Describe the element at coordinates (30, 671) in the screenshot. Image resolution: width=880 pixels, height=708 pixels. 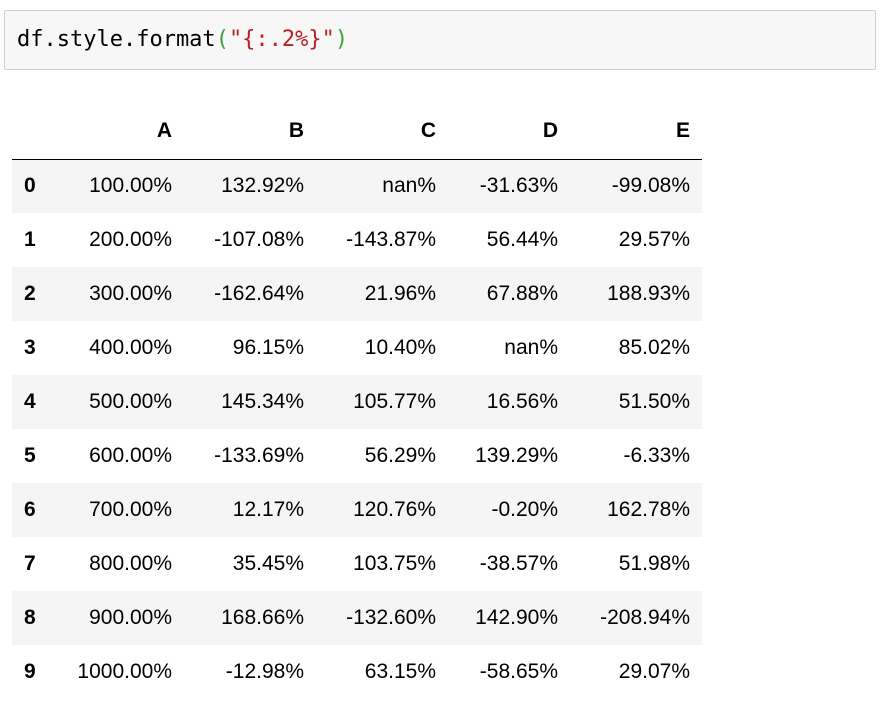
I see `row-index: 9` at that location.